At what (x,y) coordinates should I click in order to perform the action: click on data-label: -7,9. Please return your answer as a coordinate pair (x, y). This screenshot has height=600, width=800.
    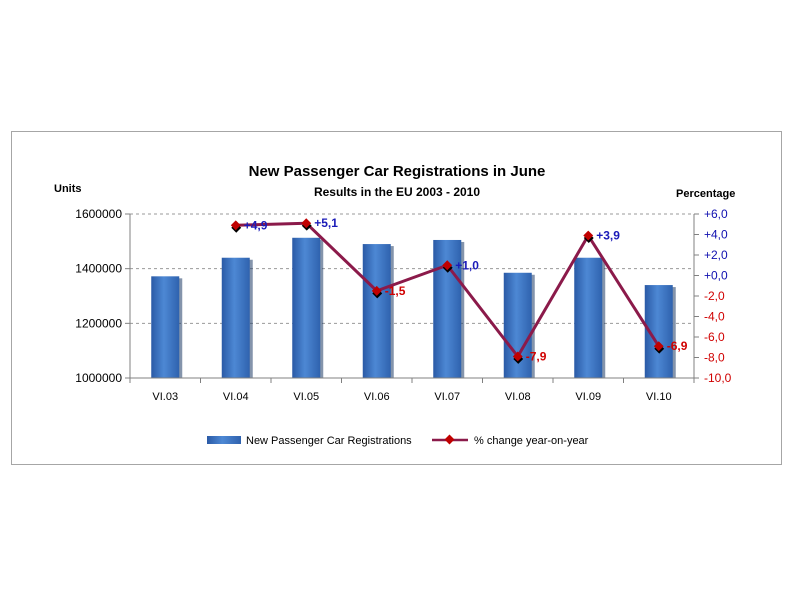
    Looking at the image, I should click on (536, 356).